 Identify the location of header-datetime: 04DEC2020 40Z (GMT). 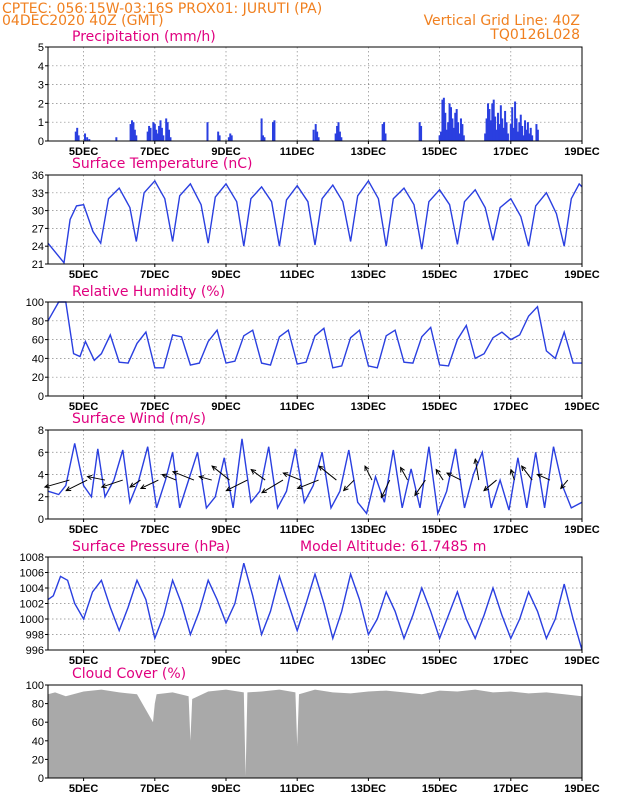
(83, 21).